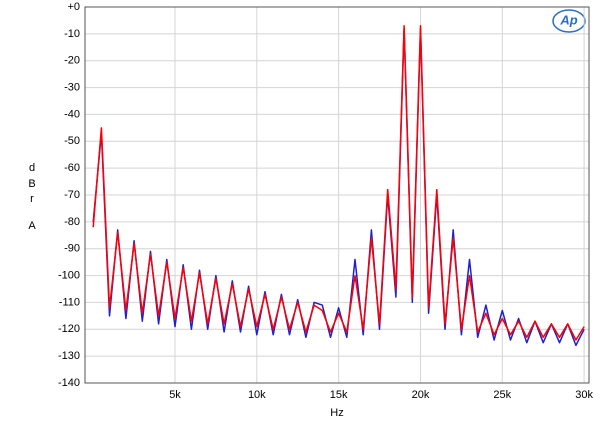 This screenshot has height=428, width=600. I want to click on logo-ring, so click(569, 21).